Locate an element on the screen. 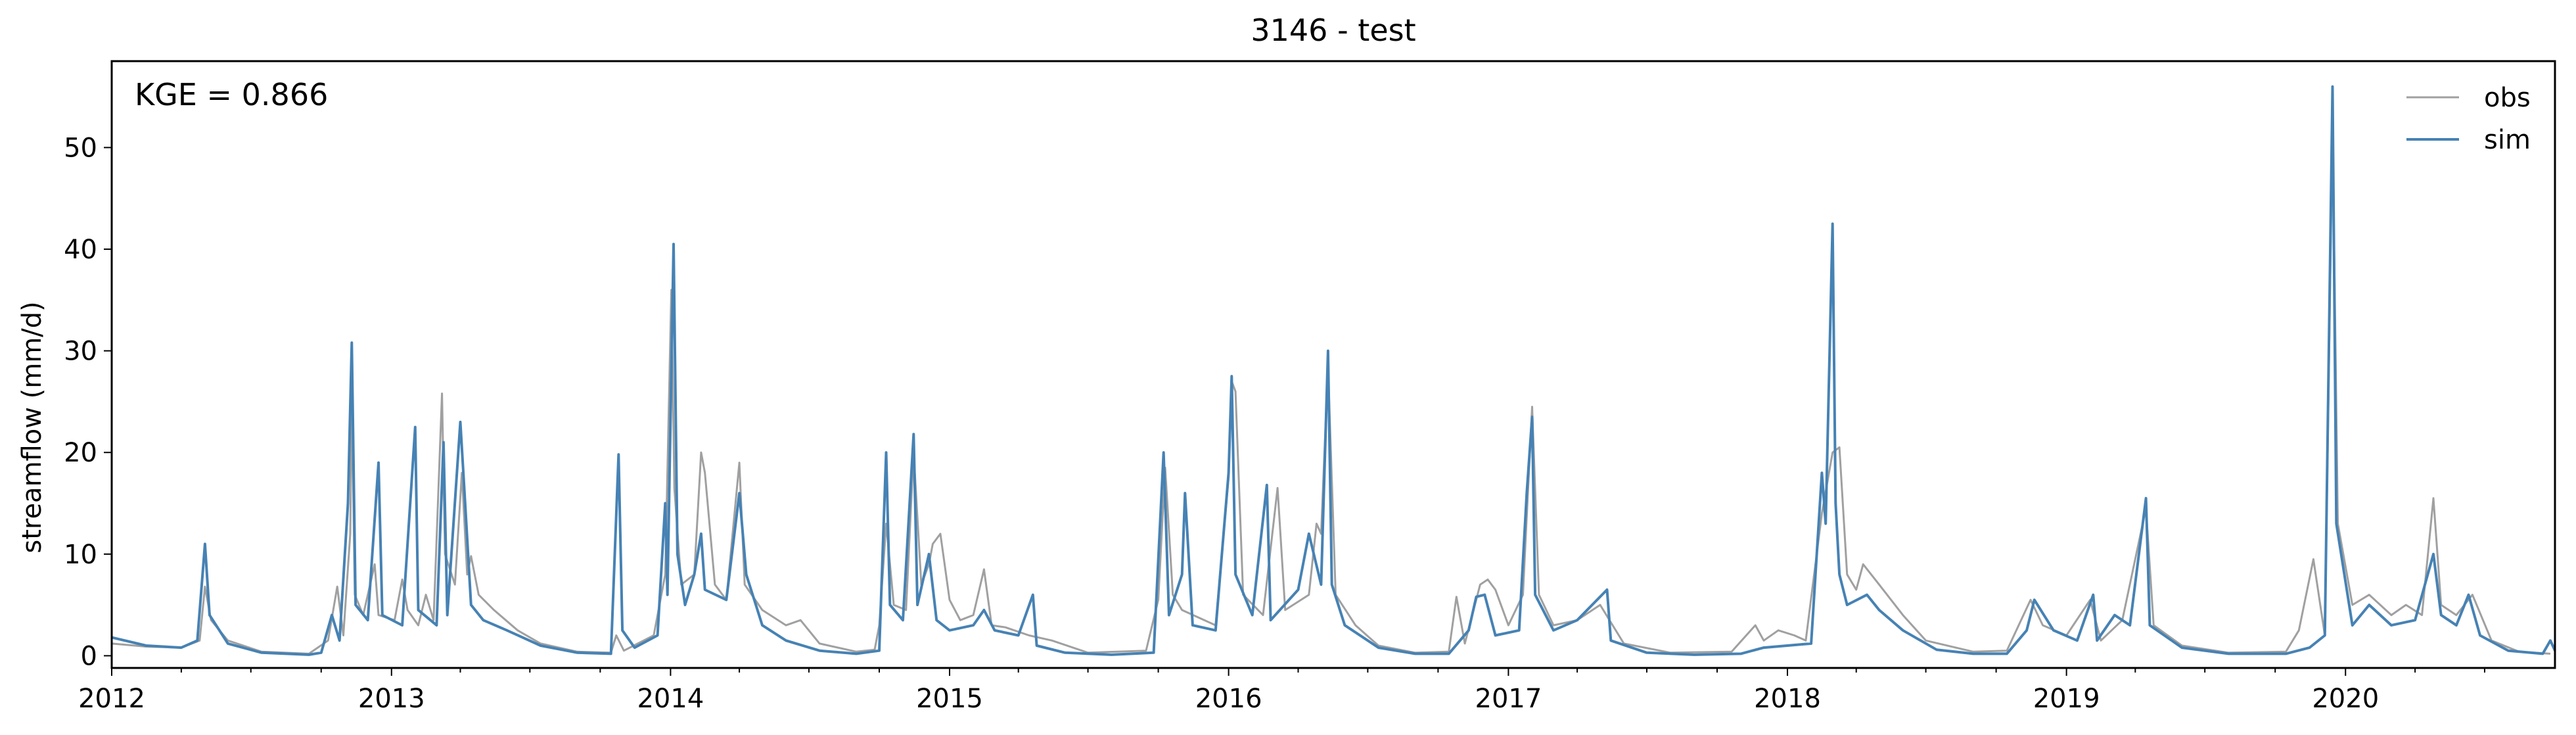 The image size is (2576, 735). x-tick-label: 2018 is located at coordinates (1787, 699).